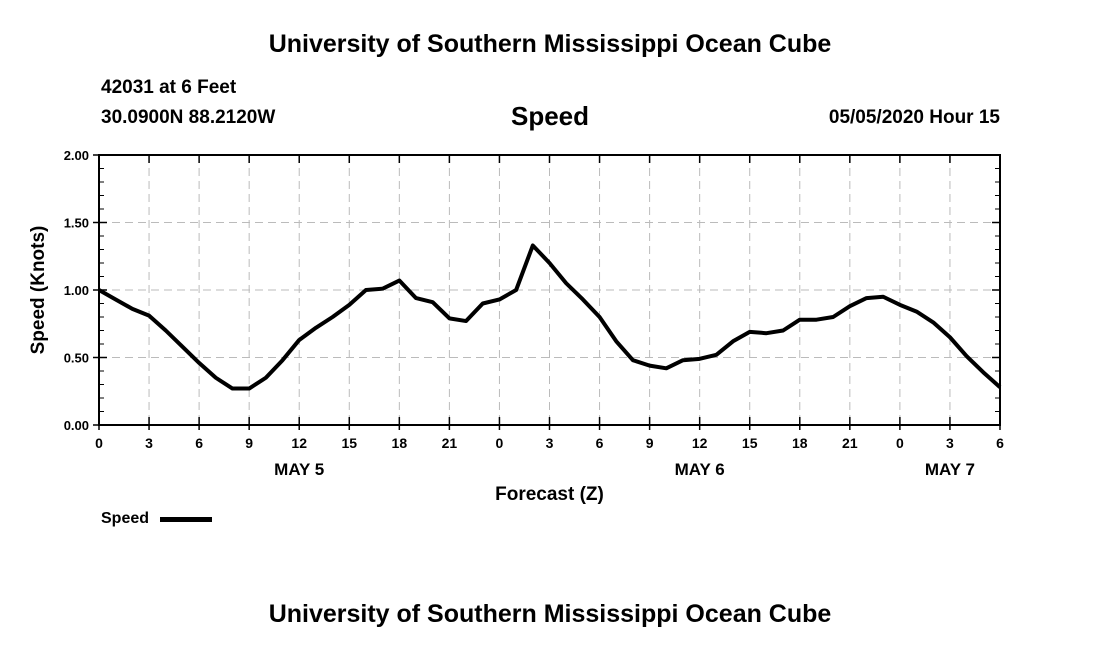  I want to click on date-label: MAY 6, so click(700, 469).